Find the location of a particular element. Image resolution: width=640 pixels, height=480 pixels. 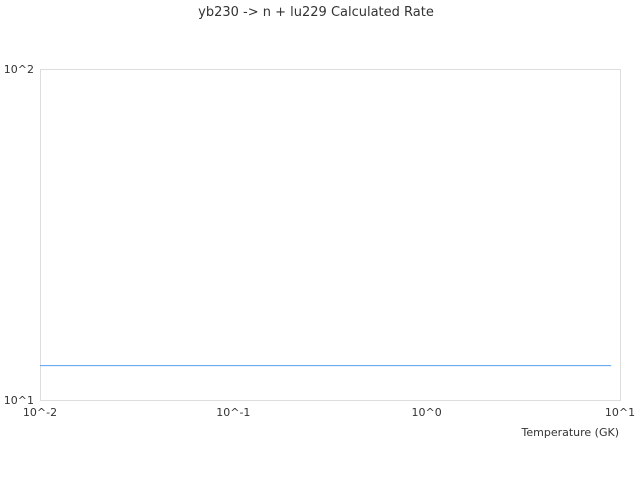

x-tick-label: 10^0 is located at coordinates (427, 412).